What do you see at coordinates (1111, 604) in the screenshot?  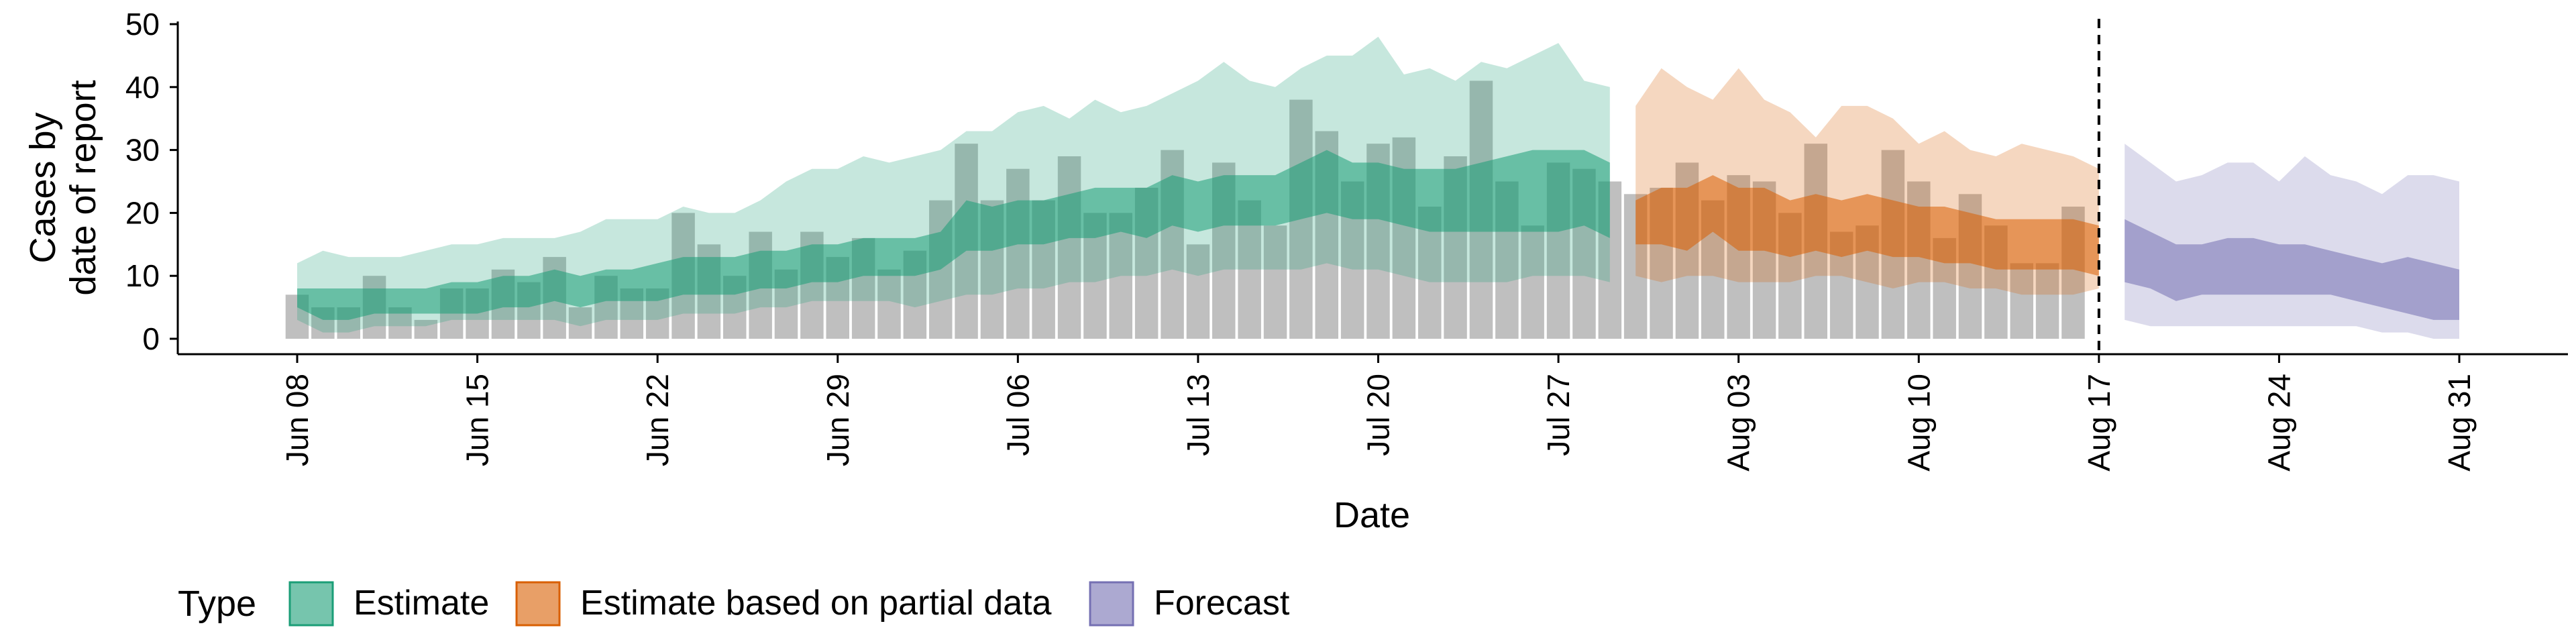 I see `legend-key-forecast` at bounding box center [1111, 604].